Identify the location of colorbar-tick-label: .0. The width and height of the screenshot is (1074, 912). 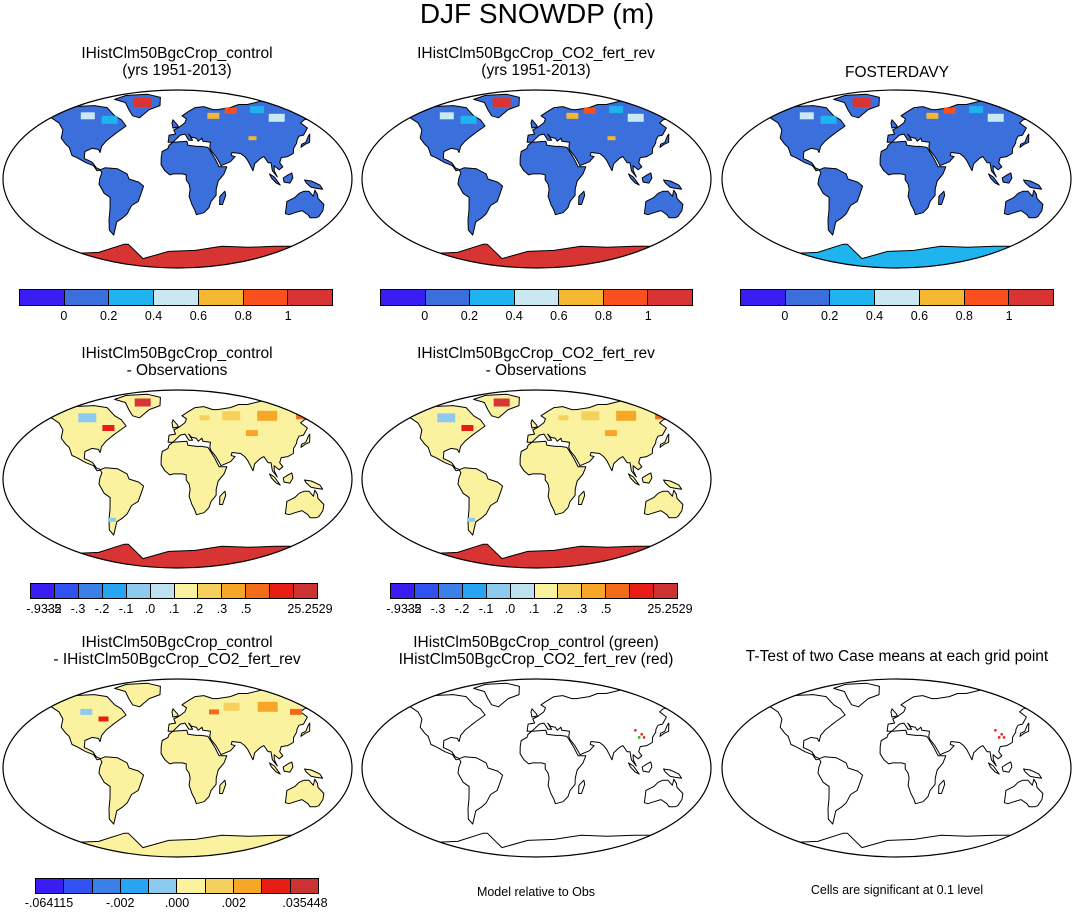
(510, 609).